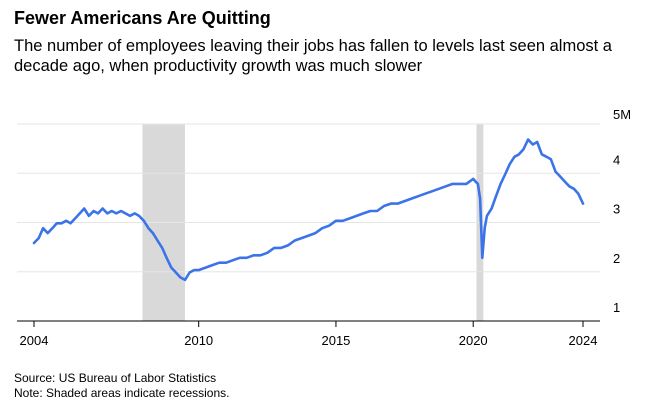 The height and width of the screenshot is (418, 656). What do you see at coordinates (583, 340) in the screenshot?
I see `x-tick-label: 2024` at bounding box center [583, 340].